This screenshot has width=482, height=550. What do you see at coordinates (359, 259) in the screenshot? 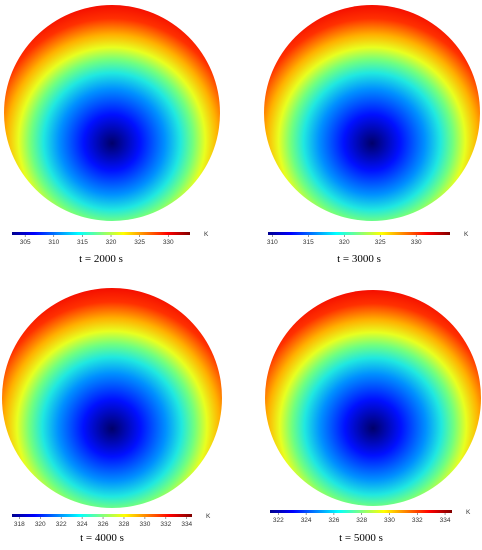
I see `panel-caption: t = 3000 s` at bounding box center [359, 259].